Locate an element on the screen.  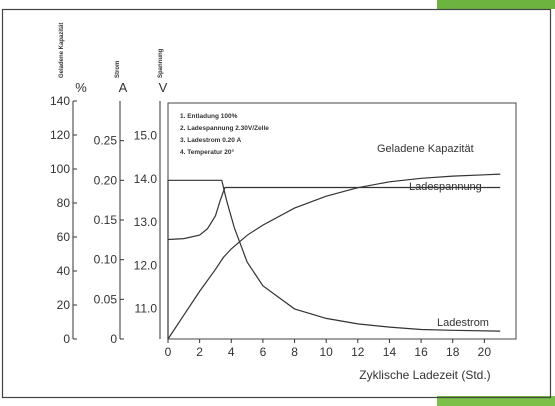
x-tick-label: 6 is located at coordinates (263, 352).